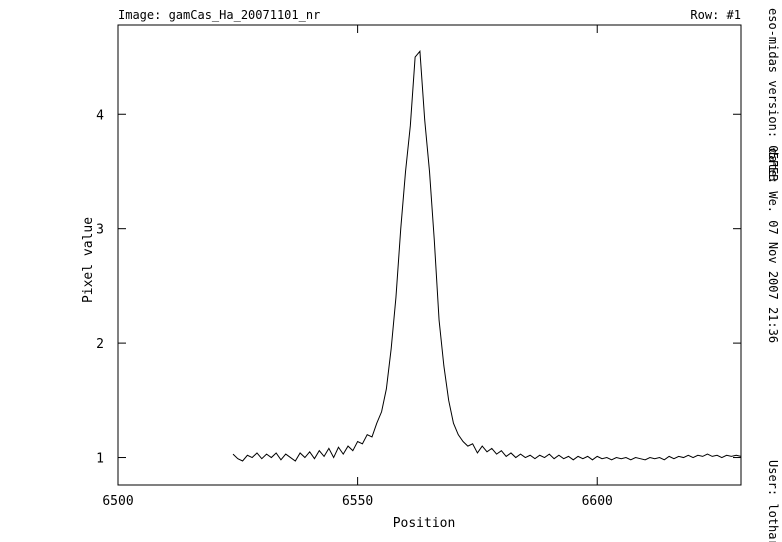 This screenshot has height=542, width=782. I want to click on user-note: User: lothar, so click(773, 501).